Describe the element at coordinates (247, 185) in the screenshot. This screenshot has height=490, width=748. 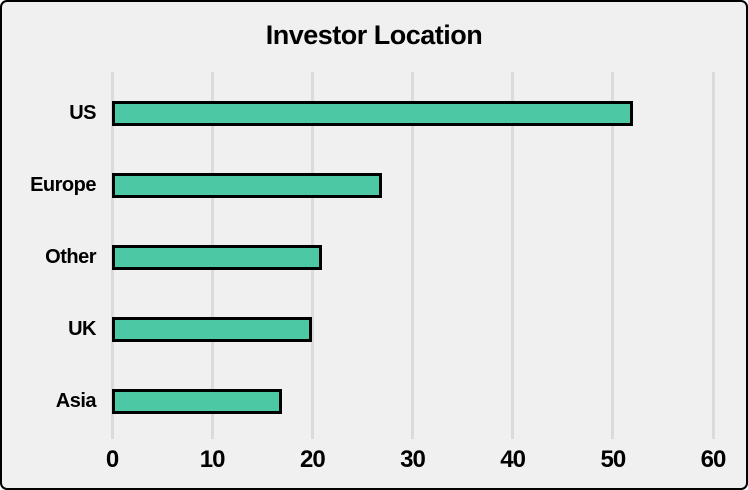
I see `bar-europe` at that location.